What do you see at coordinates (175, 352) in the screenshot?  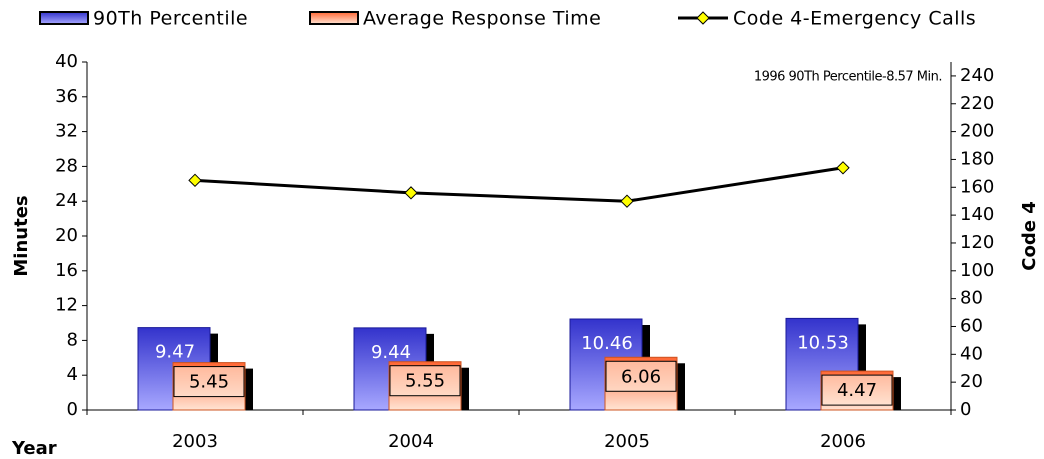 I see `value-label: 9.47` at bounding box center [175, 352].